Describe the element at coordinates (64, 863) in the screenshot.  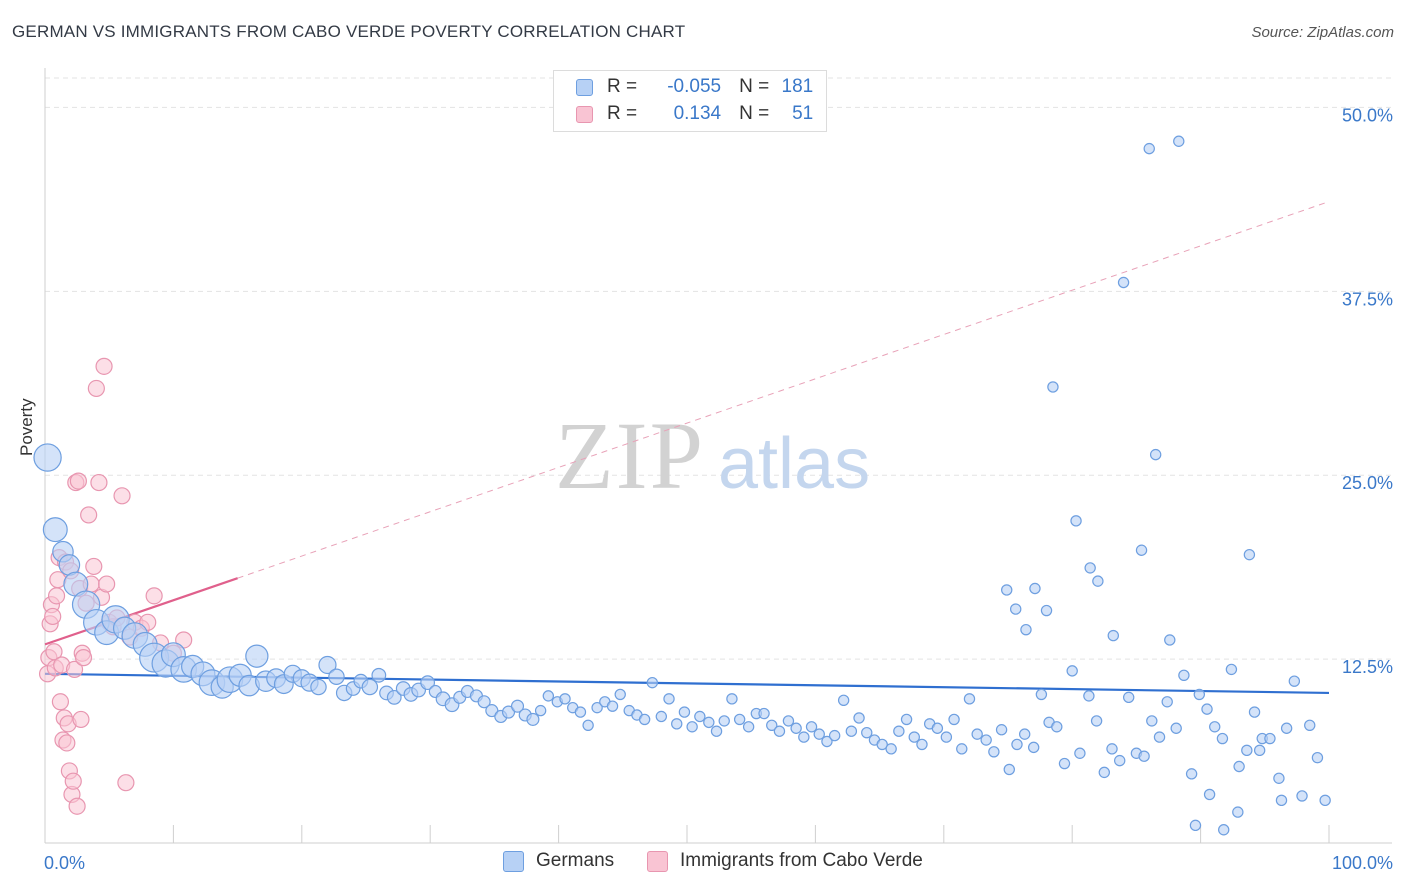
I see `x-tick-label-min: 0.0%` at that location.